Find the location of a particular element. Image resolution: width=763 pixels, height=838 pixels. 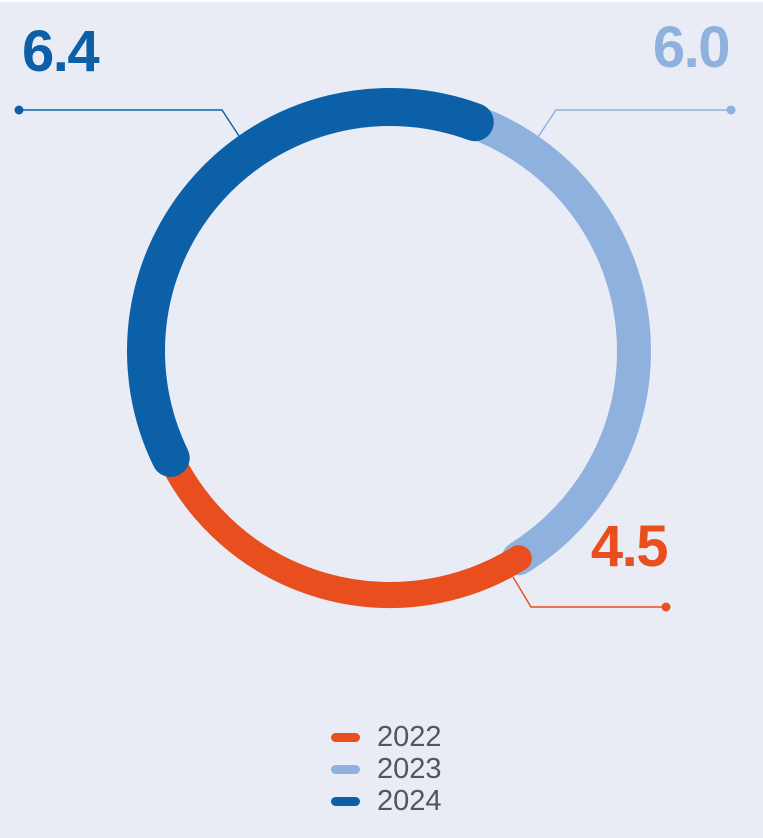

donut-segment-2022 is located at coordinates (344, 526).